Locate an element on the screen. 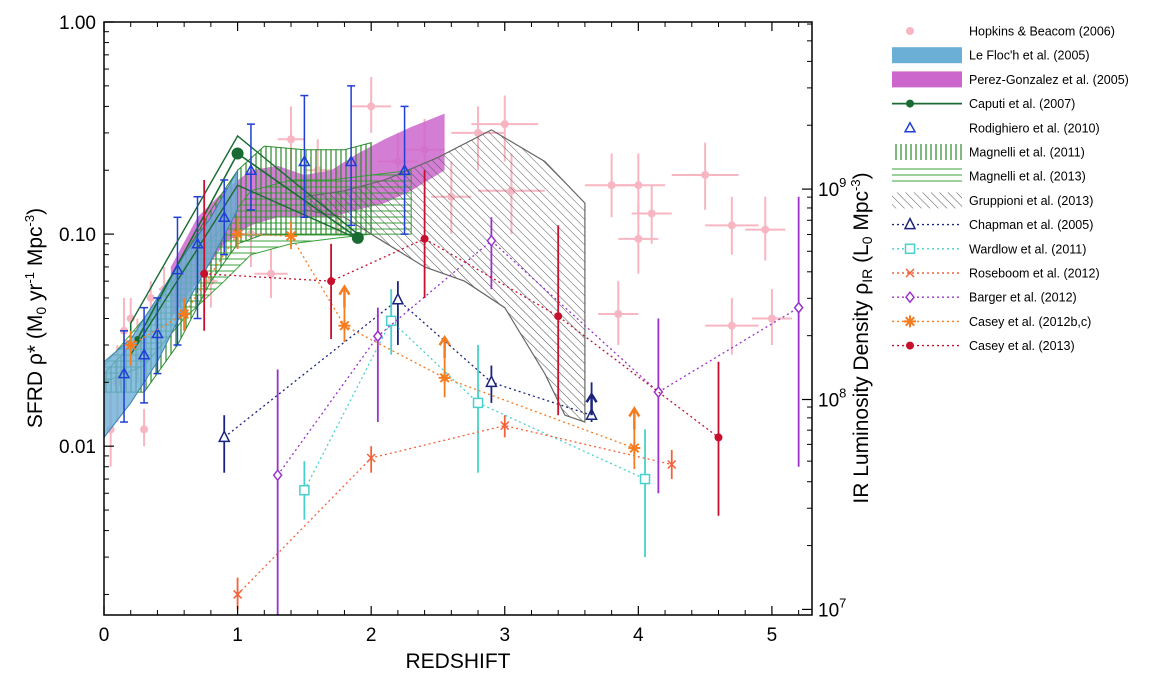 The image size is (1164, 688). legend-item: Casey et al. (2012b,c) is located at coordinates (991, 322).